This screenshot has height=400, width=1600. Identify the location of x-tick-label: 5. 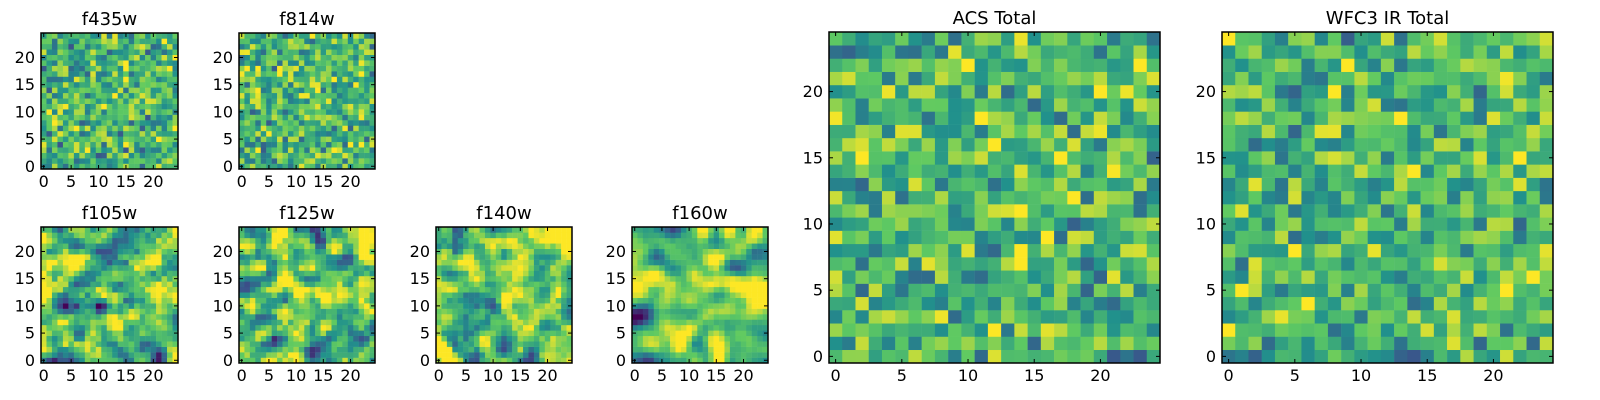
(662, 375).